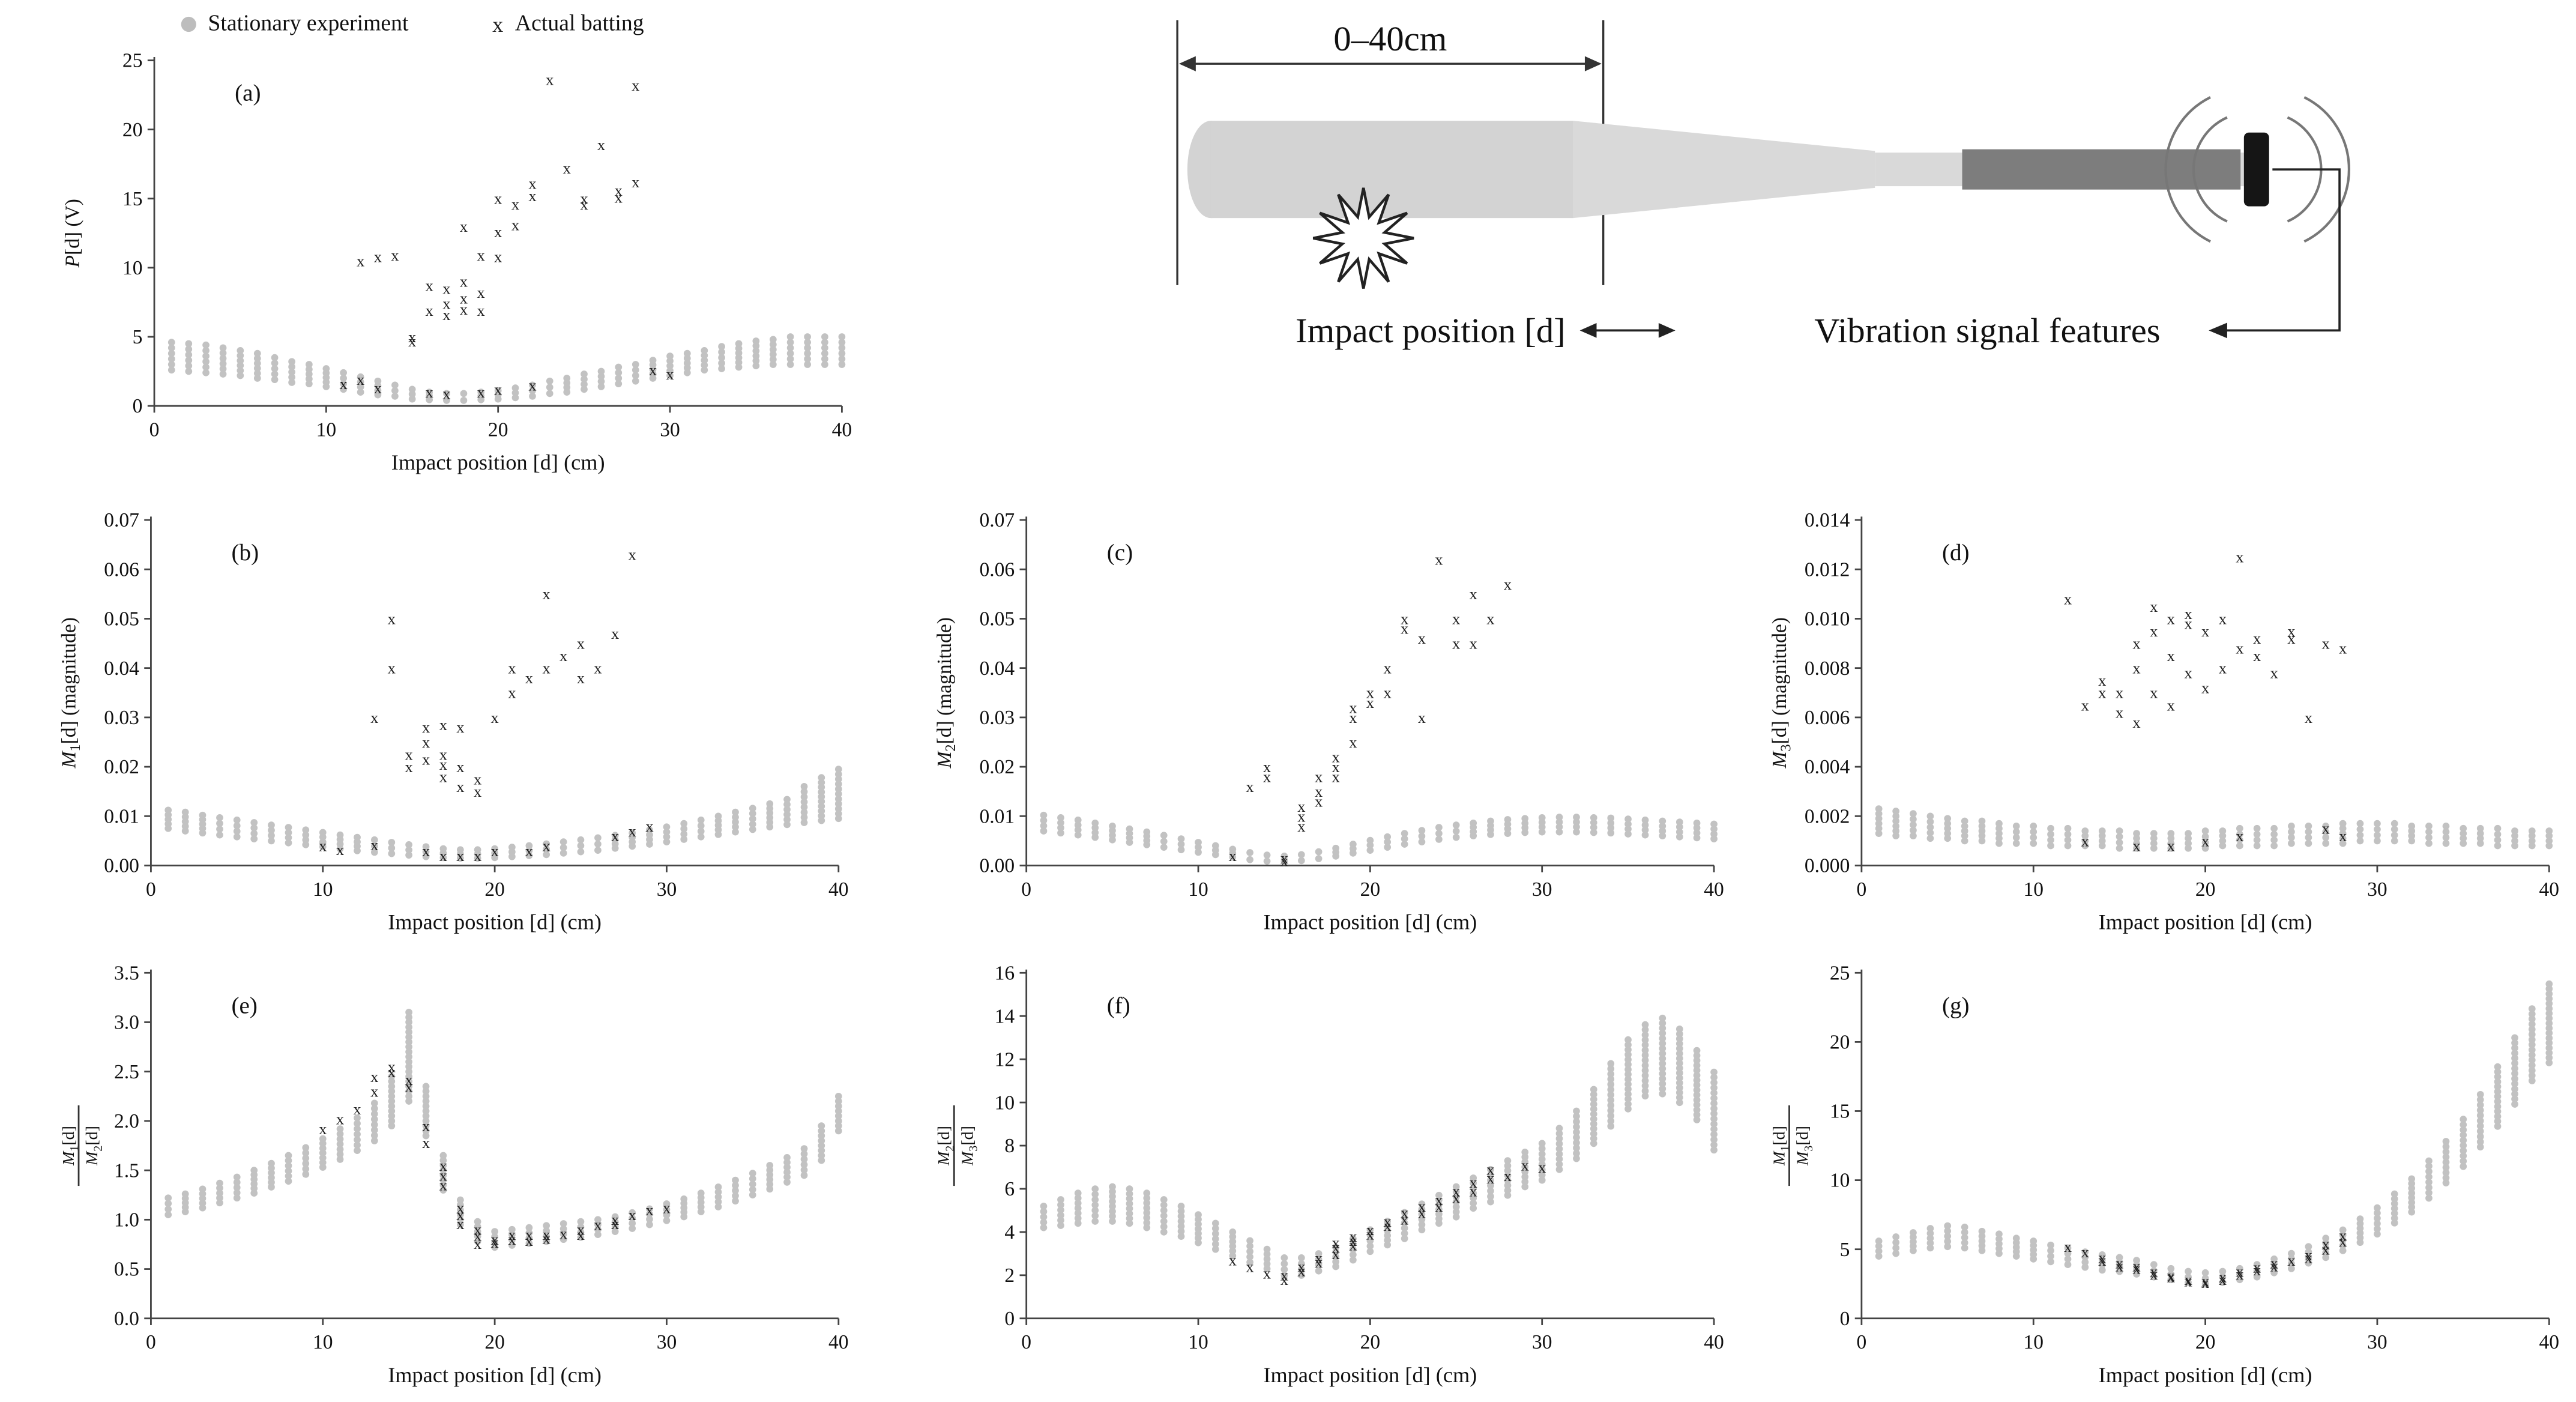 Image resolution: width=2576 pixels, height=1402 pixels. What do you see at coordinates (138, 337) in the screenshot?
I see `svg-text: 5` at bounding box center [138, 337].